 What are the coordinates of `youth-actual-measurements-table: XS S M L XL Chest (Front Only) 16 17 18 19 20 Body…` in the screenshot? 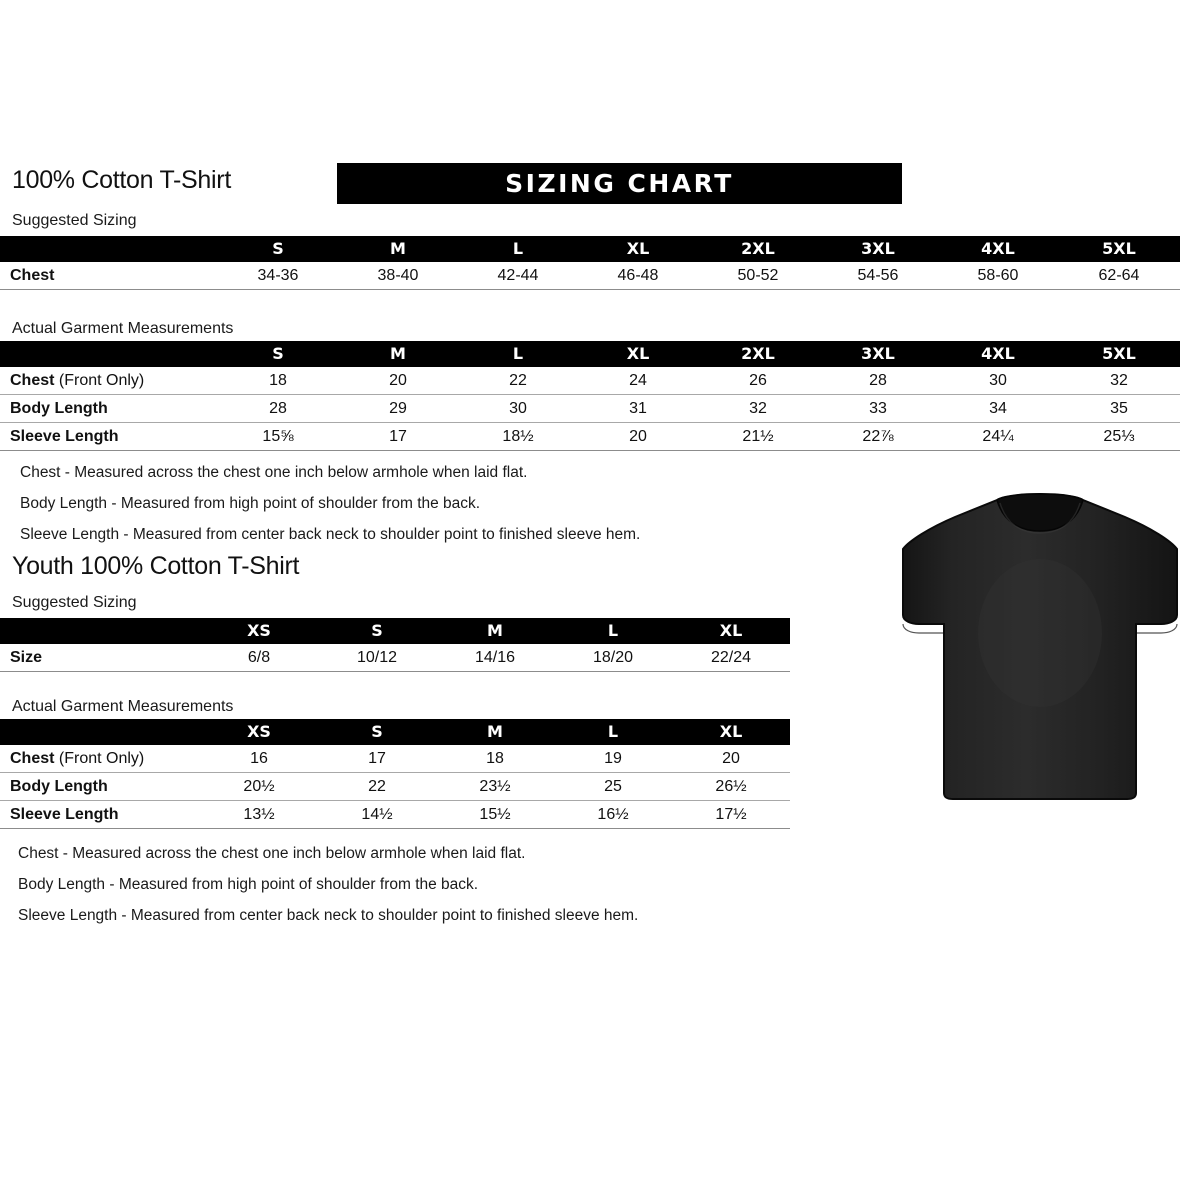 It's located at (395, 774).